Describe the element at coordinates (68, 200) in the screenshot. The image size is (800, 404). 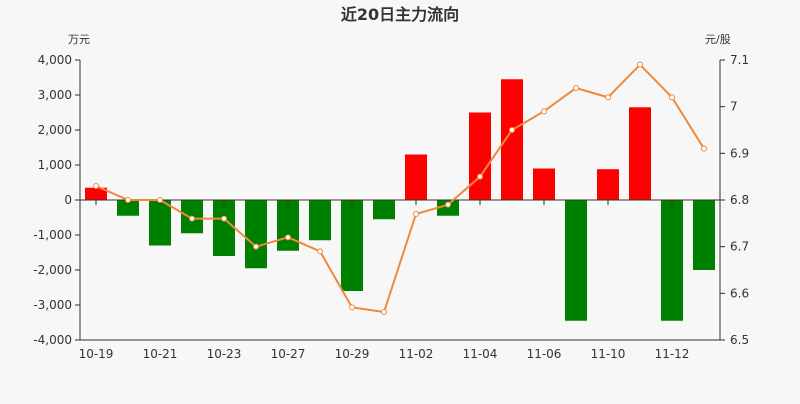
I see `left-tick-label: 0` at that location.